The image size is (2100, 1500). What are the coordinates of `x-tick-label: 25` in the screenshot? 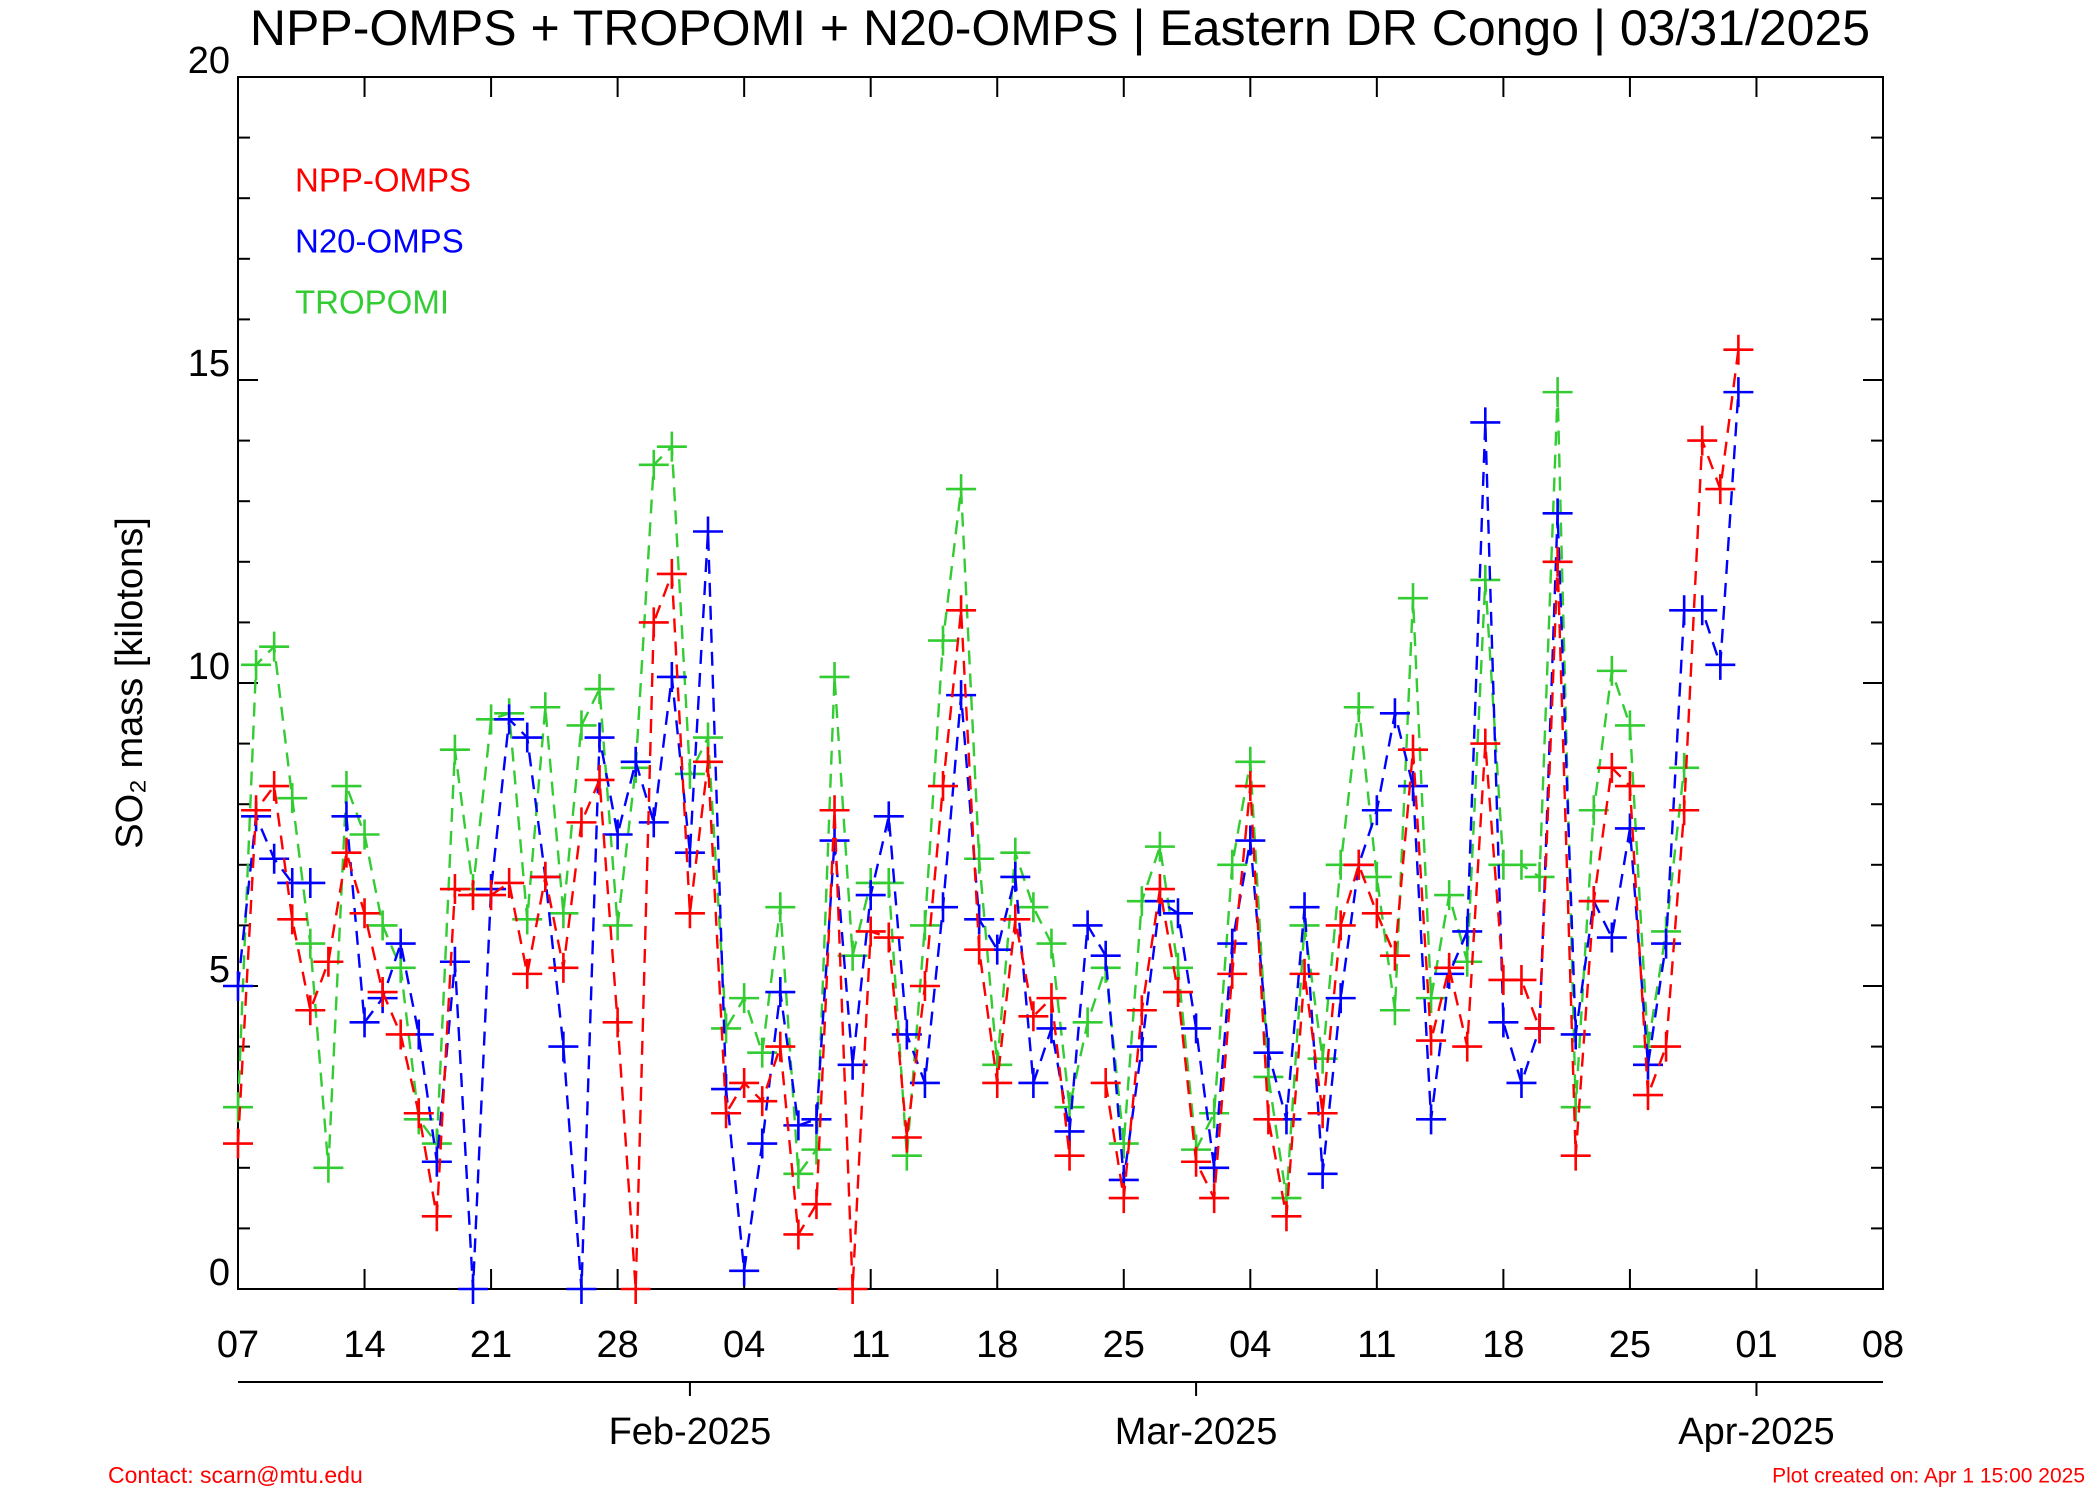 It's located at (1124, 1345).